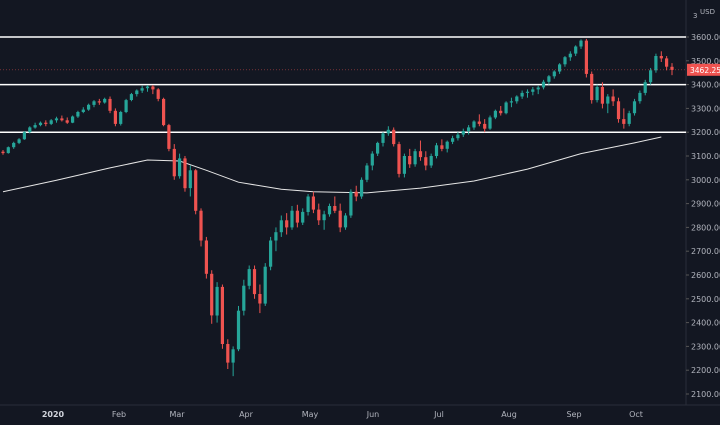  What do you see at coordinates (438, 414) in the screenshot?
I see `x-tick-label: Jul` at bounding box center [438, 414].